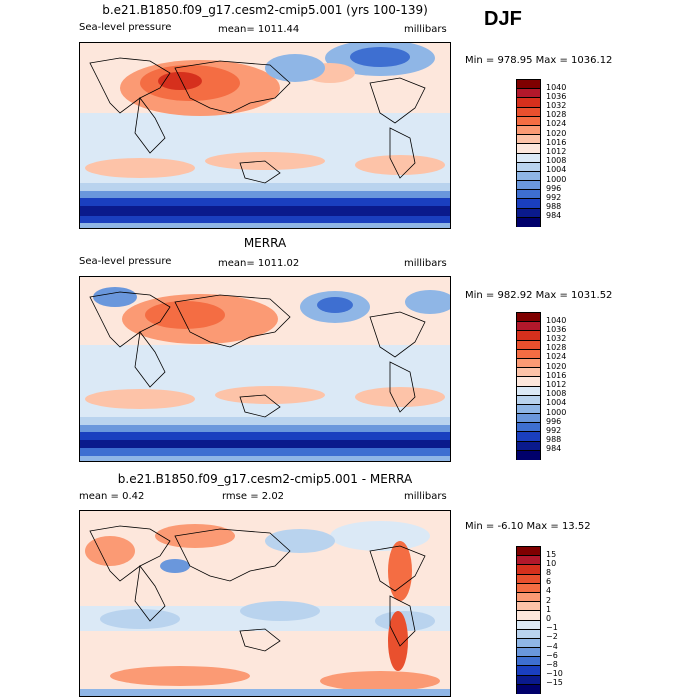 This screenshot has width=700, height=700. I want to click on panel3-colorbar, so click(528, 620).